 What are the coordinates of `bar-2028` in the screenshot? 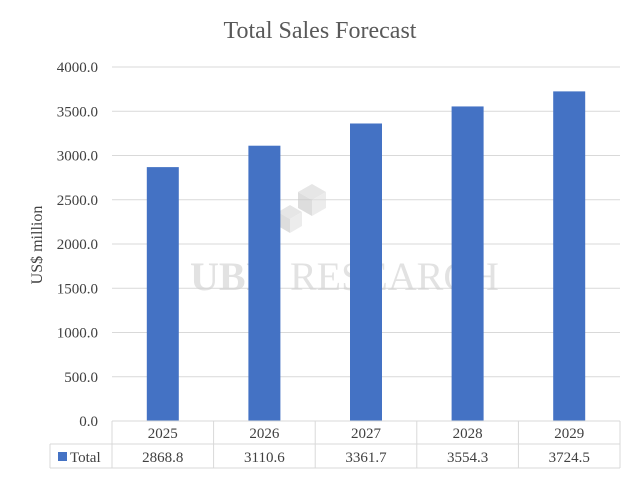 It's located at (467, 263).